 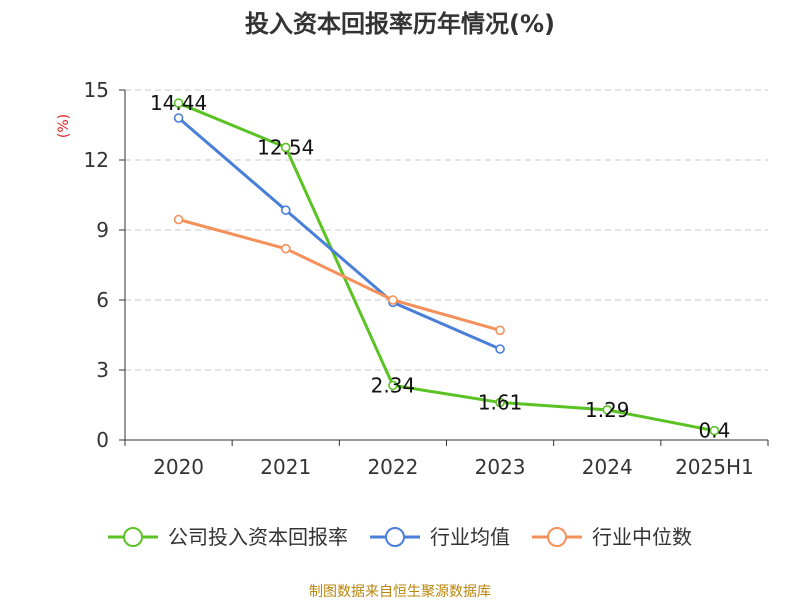 I want to click on data-label: 14.44, so click(x=178, y=103).